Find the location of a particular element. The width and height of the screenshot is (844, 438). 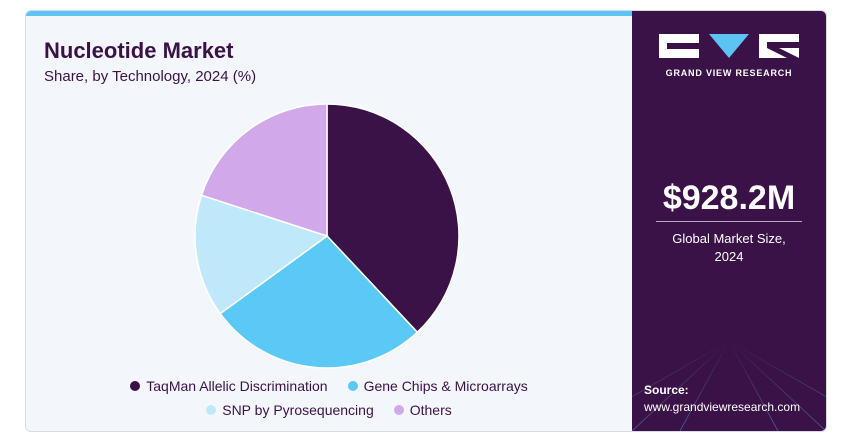

source-url: www.grandviewresearch.com is located at coordinates (722, 407).